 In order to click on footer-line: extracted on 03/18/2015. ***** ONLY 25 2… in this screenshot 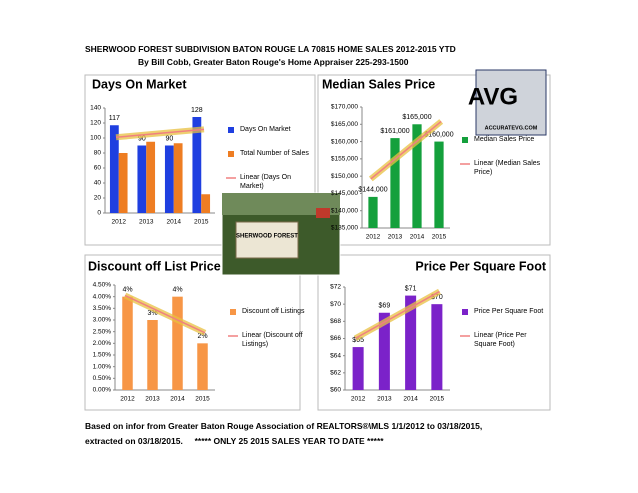, I will do `click(234, 441)`.